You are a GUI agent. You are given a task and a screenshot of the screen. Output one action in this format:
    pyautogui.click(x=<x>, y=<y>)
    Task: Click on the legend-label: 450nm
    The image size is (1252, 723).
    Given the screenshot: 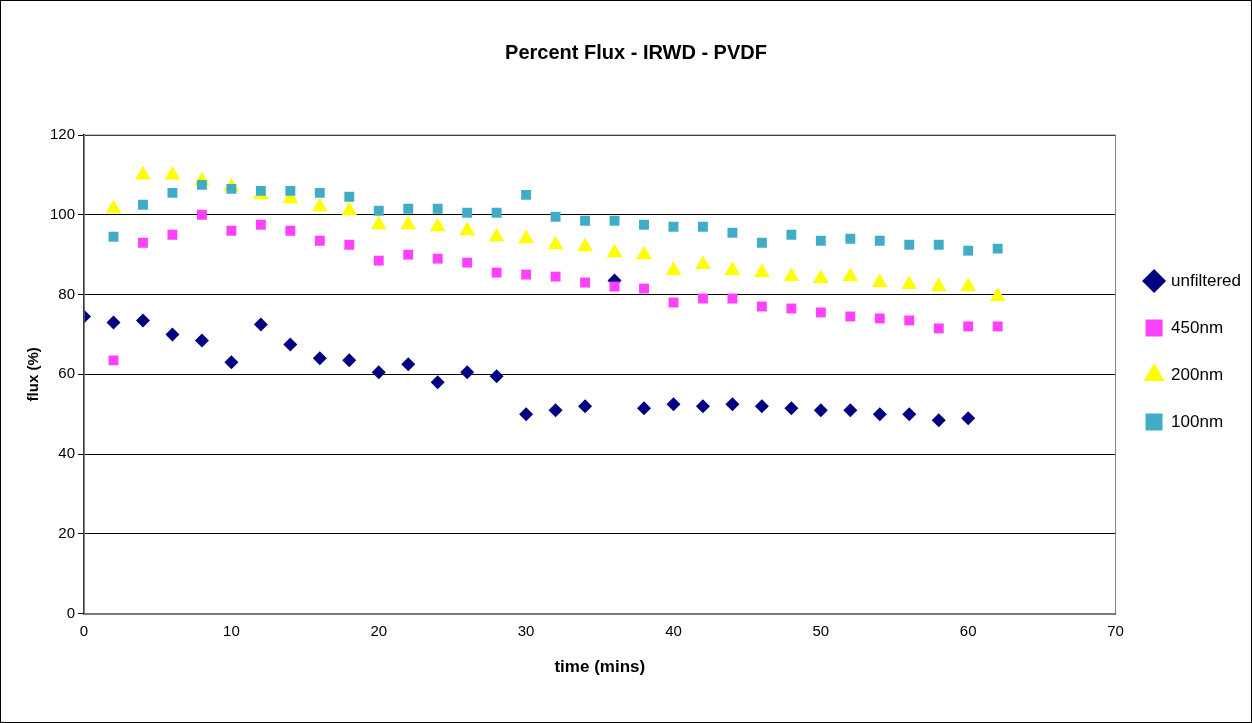 What is the action you would take?
    pyautogui.click(x=1197, y=327)
    